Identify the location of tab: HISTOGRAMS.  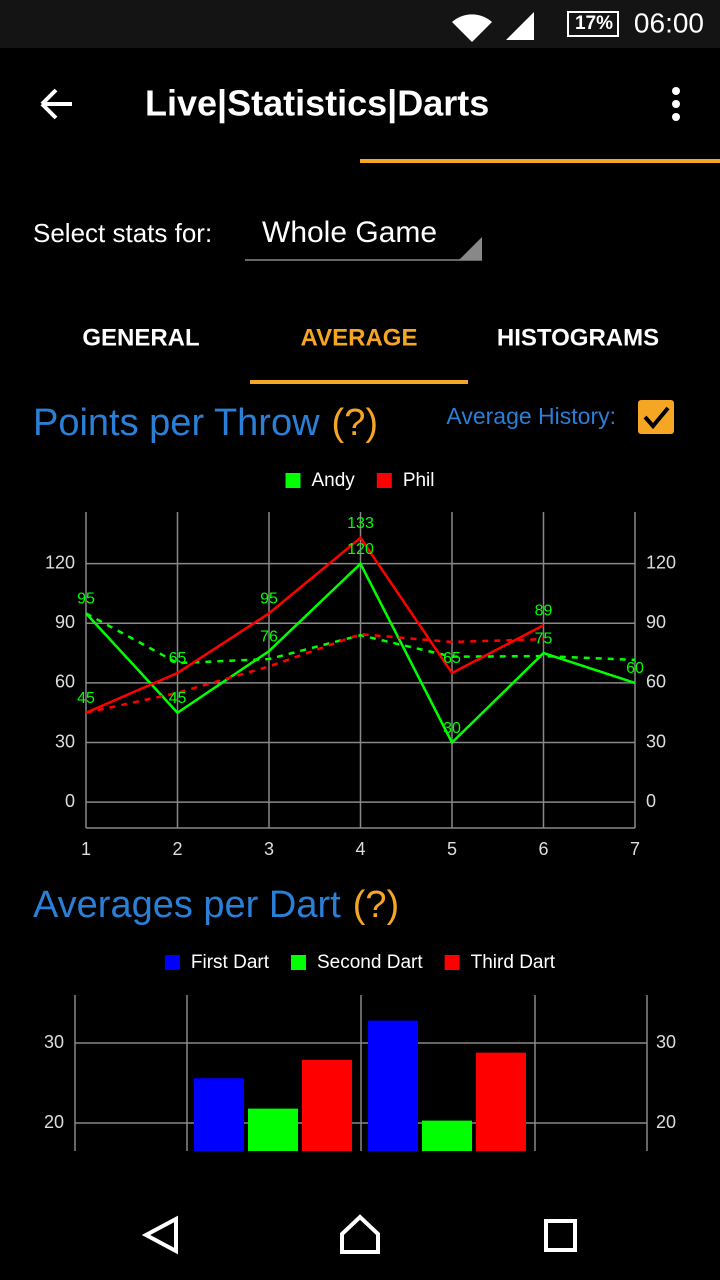
(578, 337).